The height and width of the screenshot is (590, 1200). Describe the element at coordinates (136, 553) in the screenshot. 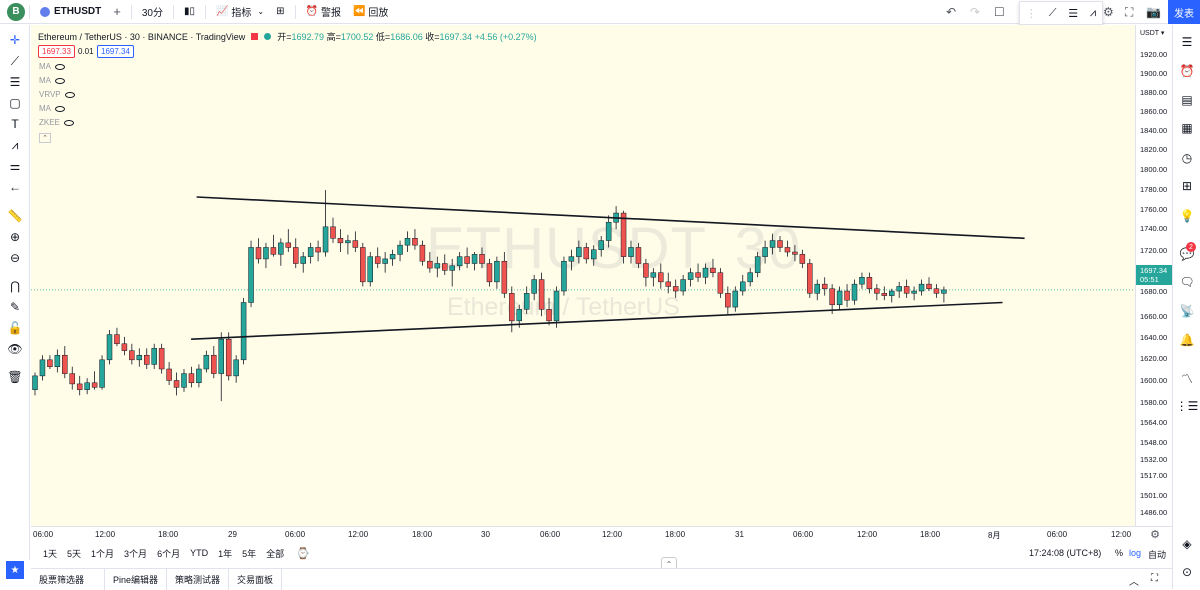

I see `range-button: 3个月` at that location.